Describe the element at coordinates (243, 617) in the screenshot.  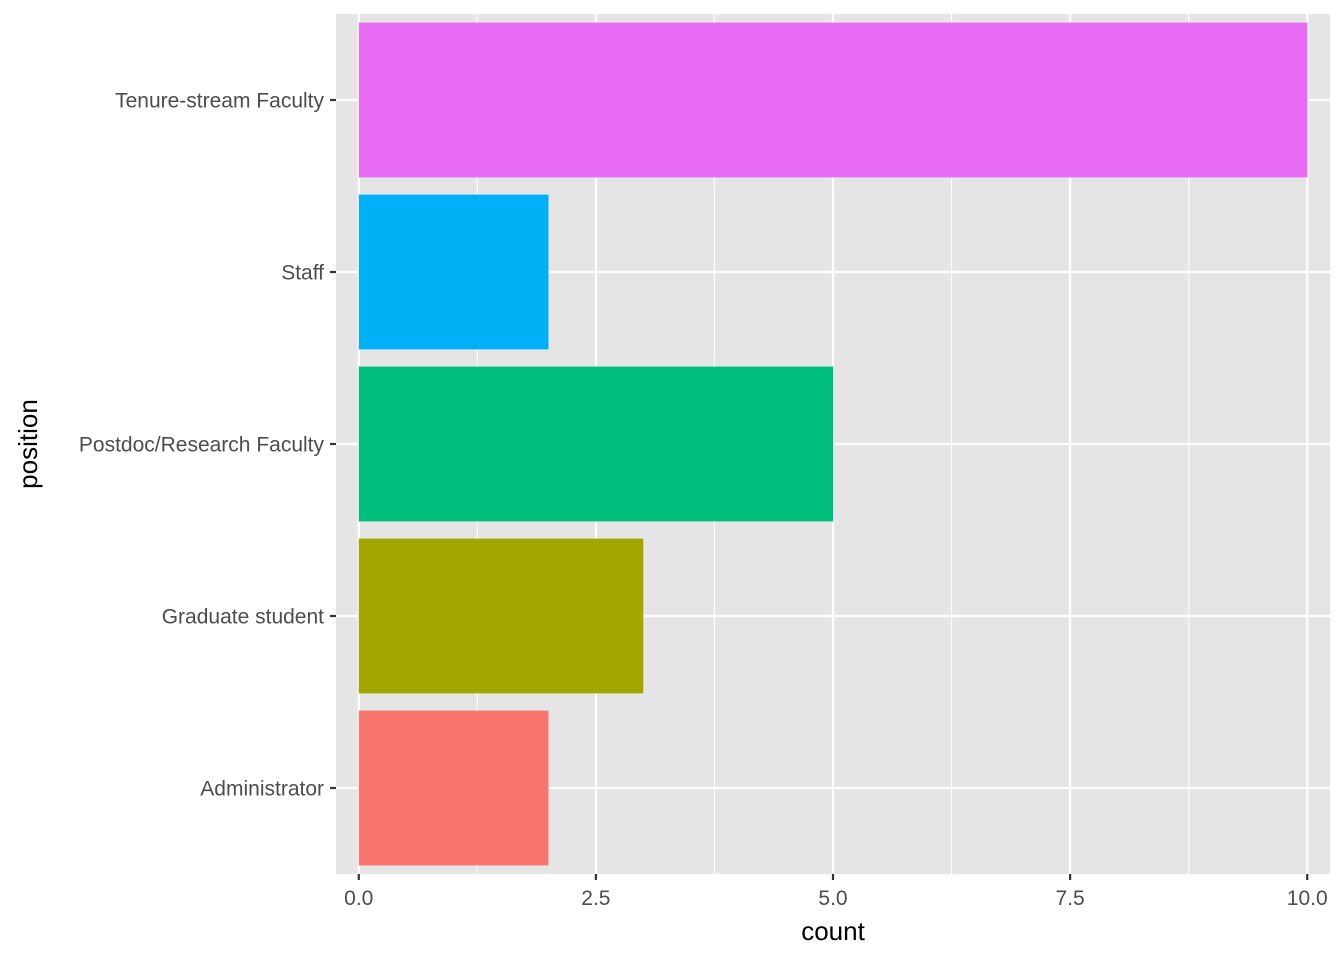
I see `y-tick-label: Graduate student` at that location.